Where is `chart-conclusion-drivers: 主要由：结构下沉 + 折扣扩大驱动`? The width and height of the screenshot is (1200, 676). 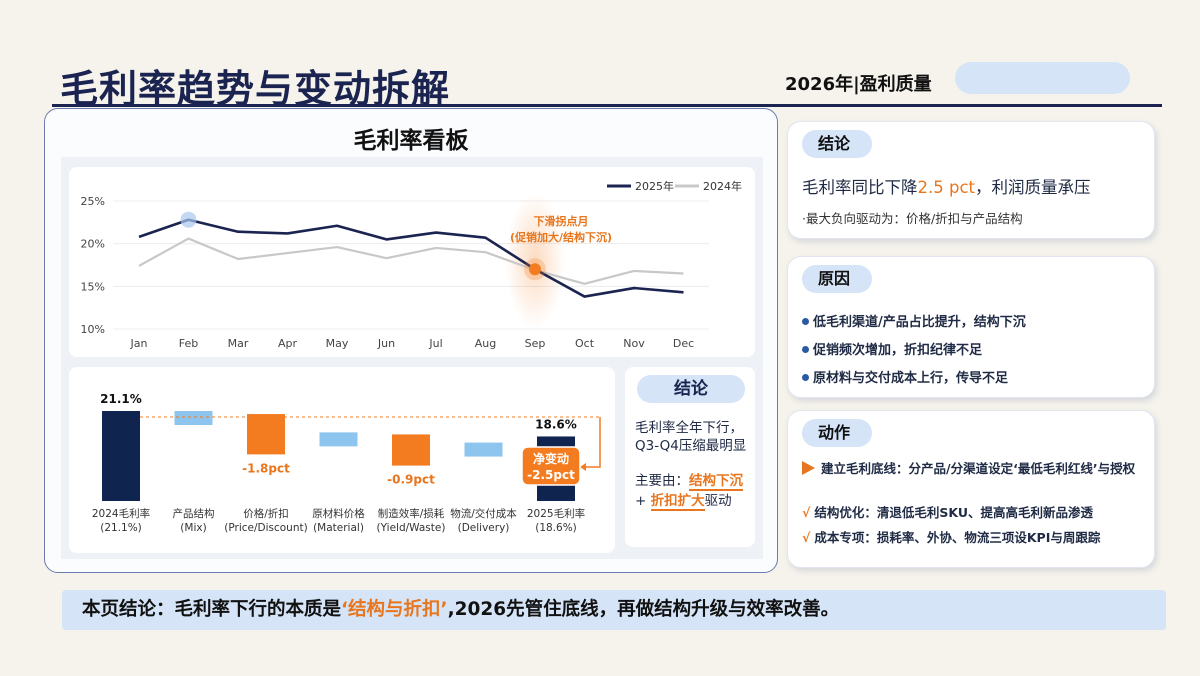
chart-conclusion-drivers: 主要由：结构下沉 + 折扣扩大驱动 is located at coordinates (694, 491).